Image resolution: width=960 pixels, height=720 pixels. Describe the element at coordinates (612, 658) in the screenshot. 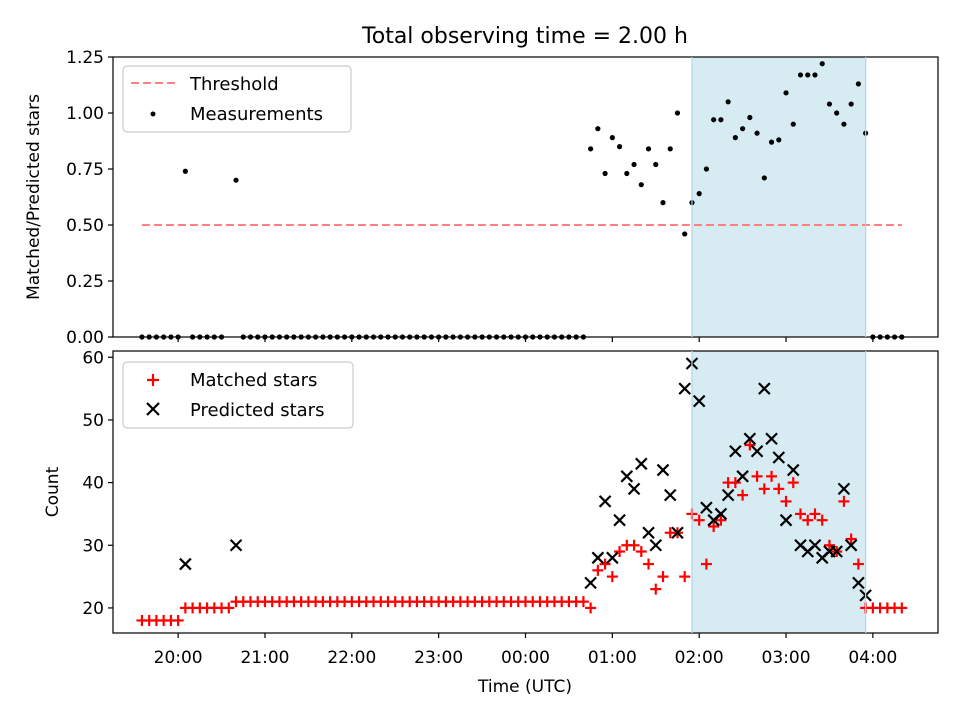

I see `x-tick-label: 01:00` at that location.